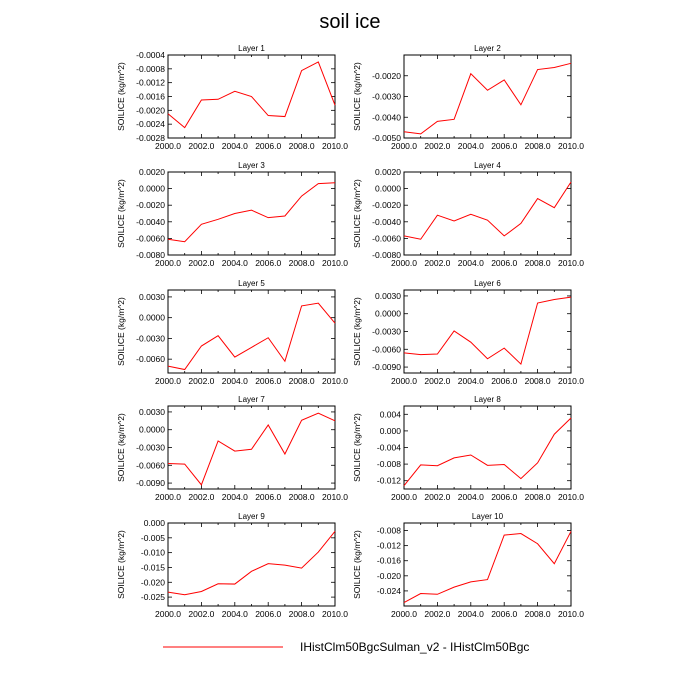 This screenshot has width=700, height=700. I want to click on y-tick-label: -0.015, so click(153, 567).